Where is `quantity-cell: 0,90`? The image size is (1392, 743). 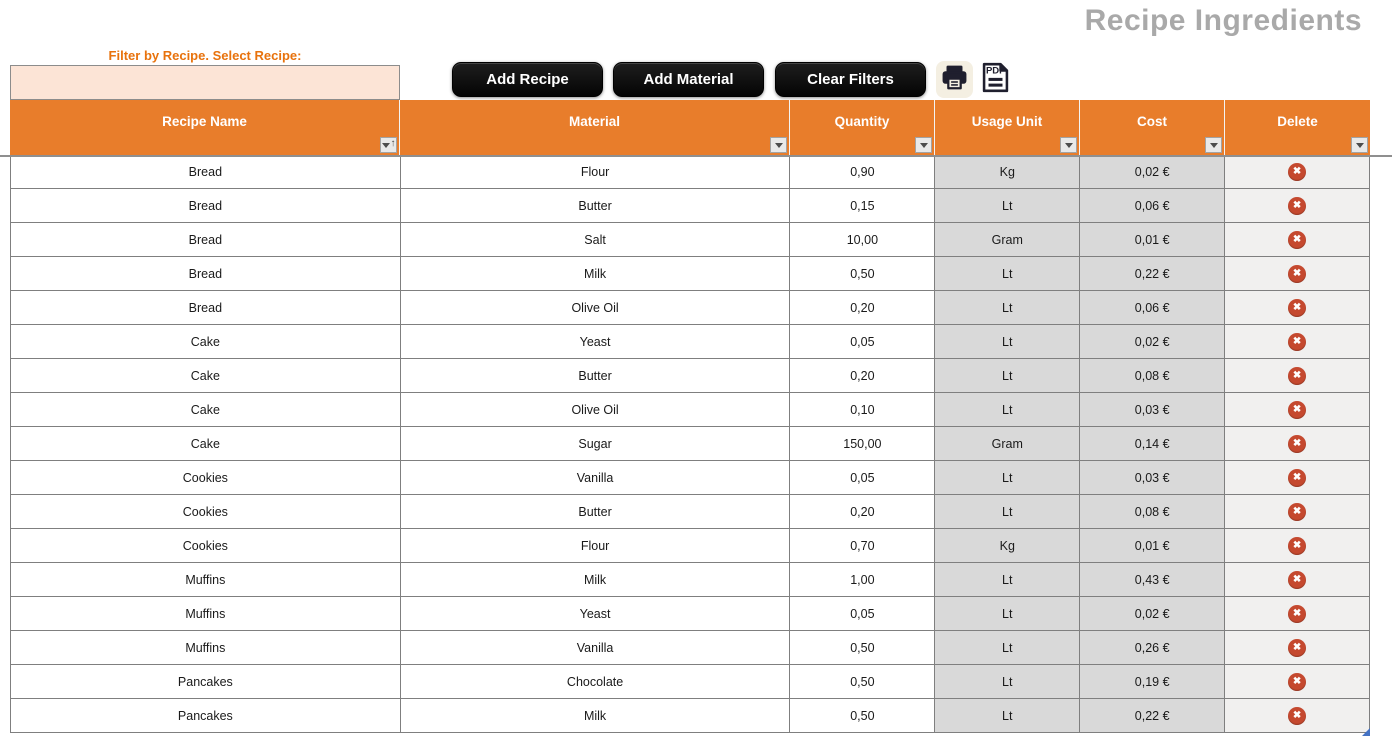
quantity-cell: 0,90 is located at coordinates (863, 171).